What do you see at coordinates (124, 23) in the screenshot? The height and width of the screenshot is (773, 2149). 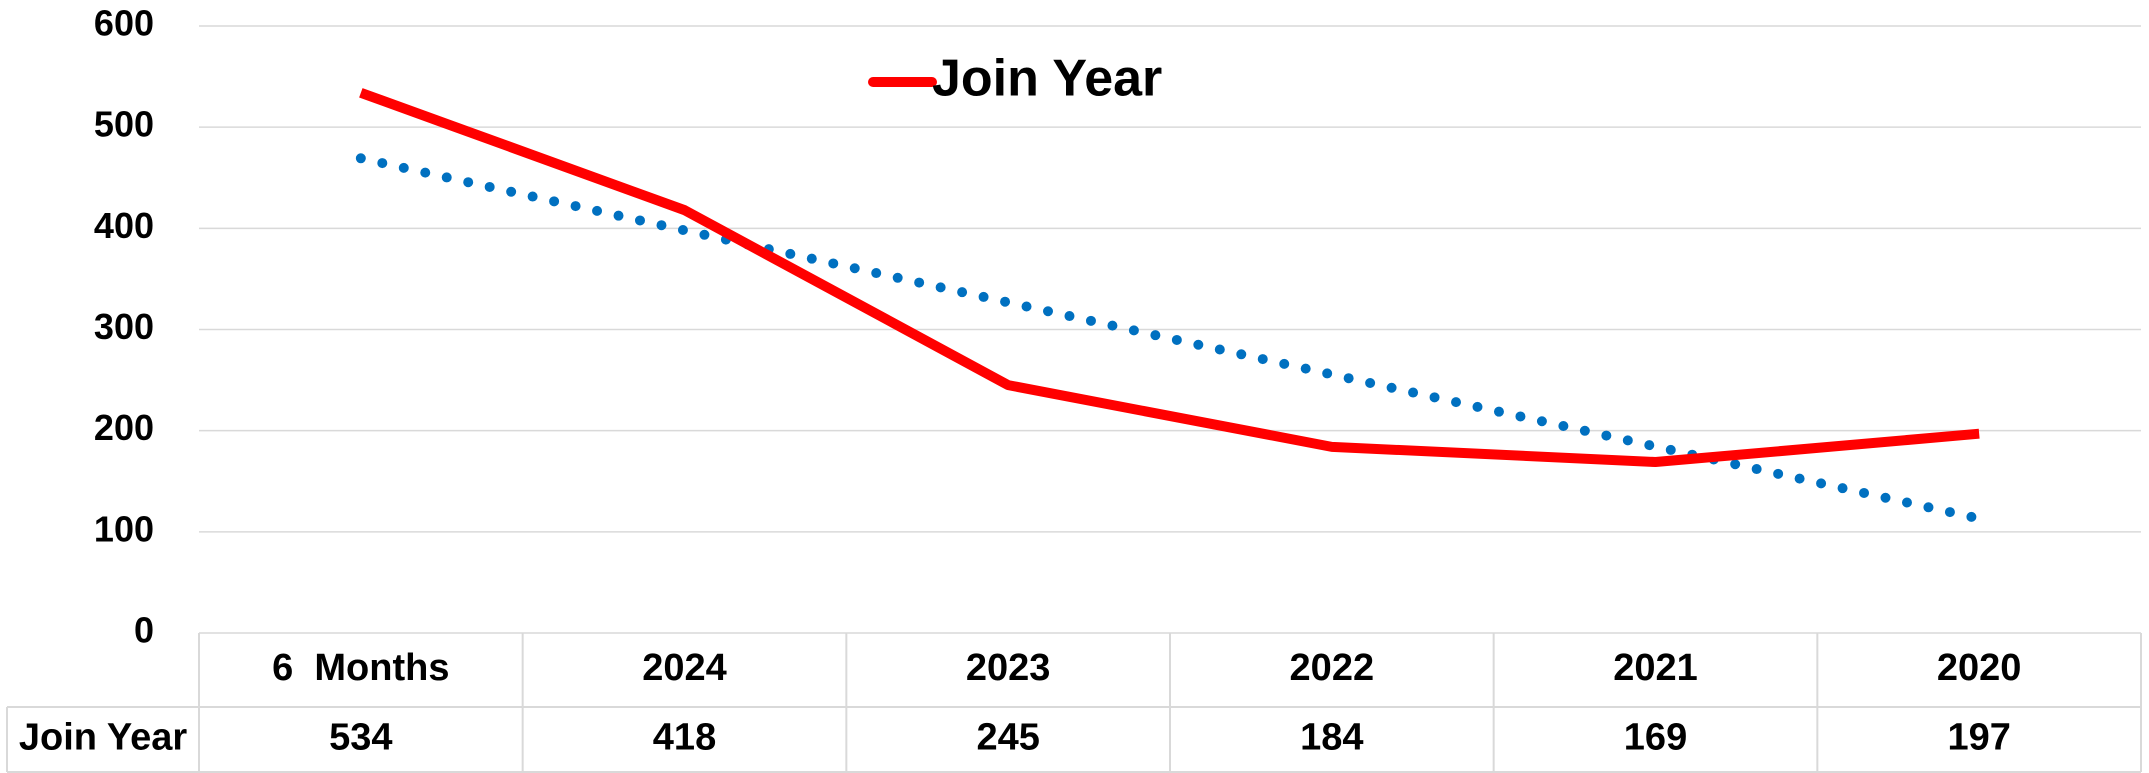 I see `y-tick-label: 600` at bounding box center [124, 23].